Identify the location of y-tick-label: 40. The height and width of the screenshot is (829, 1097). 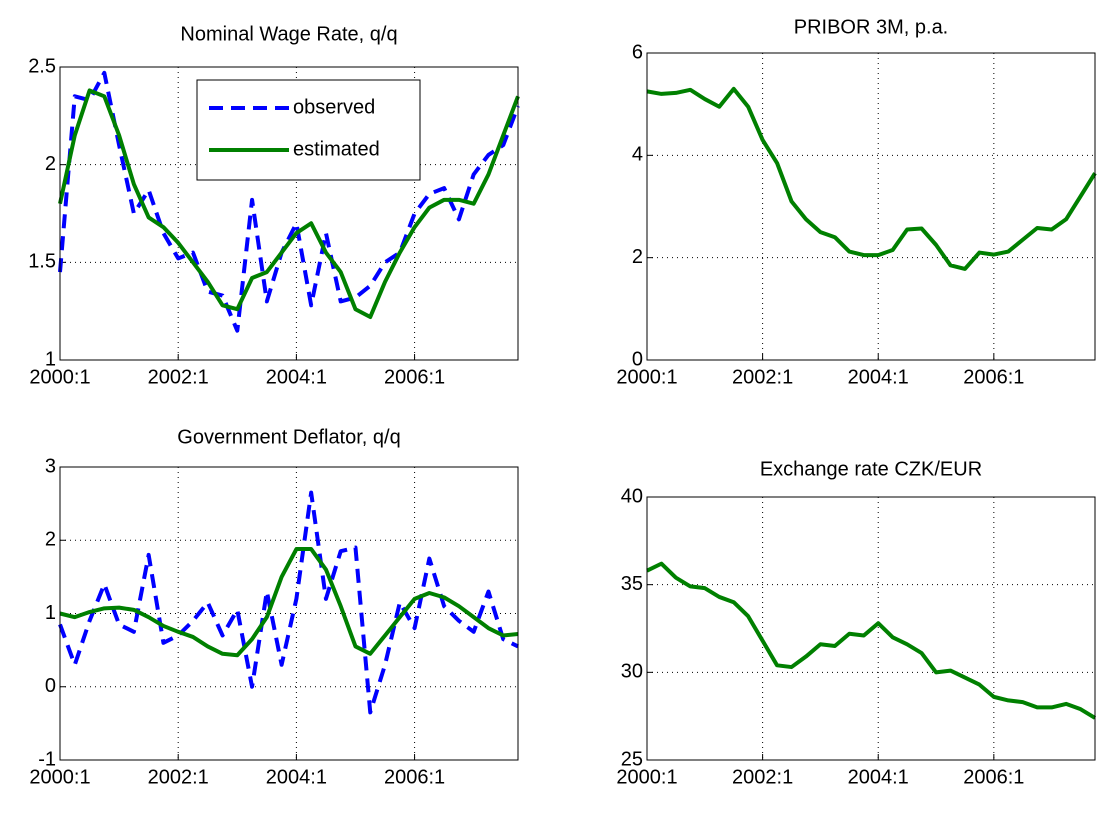
(632, 496).